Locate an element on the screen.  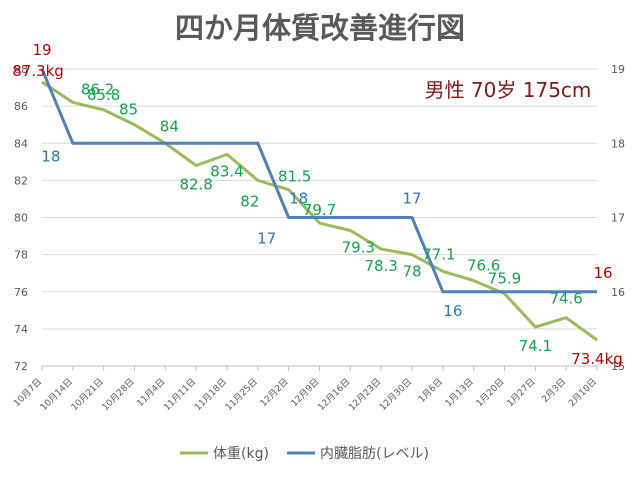
weight-data-label: 77.1 is located at coordinates (438, 254).